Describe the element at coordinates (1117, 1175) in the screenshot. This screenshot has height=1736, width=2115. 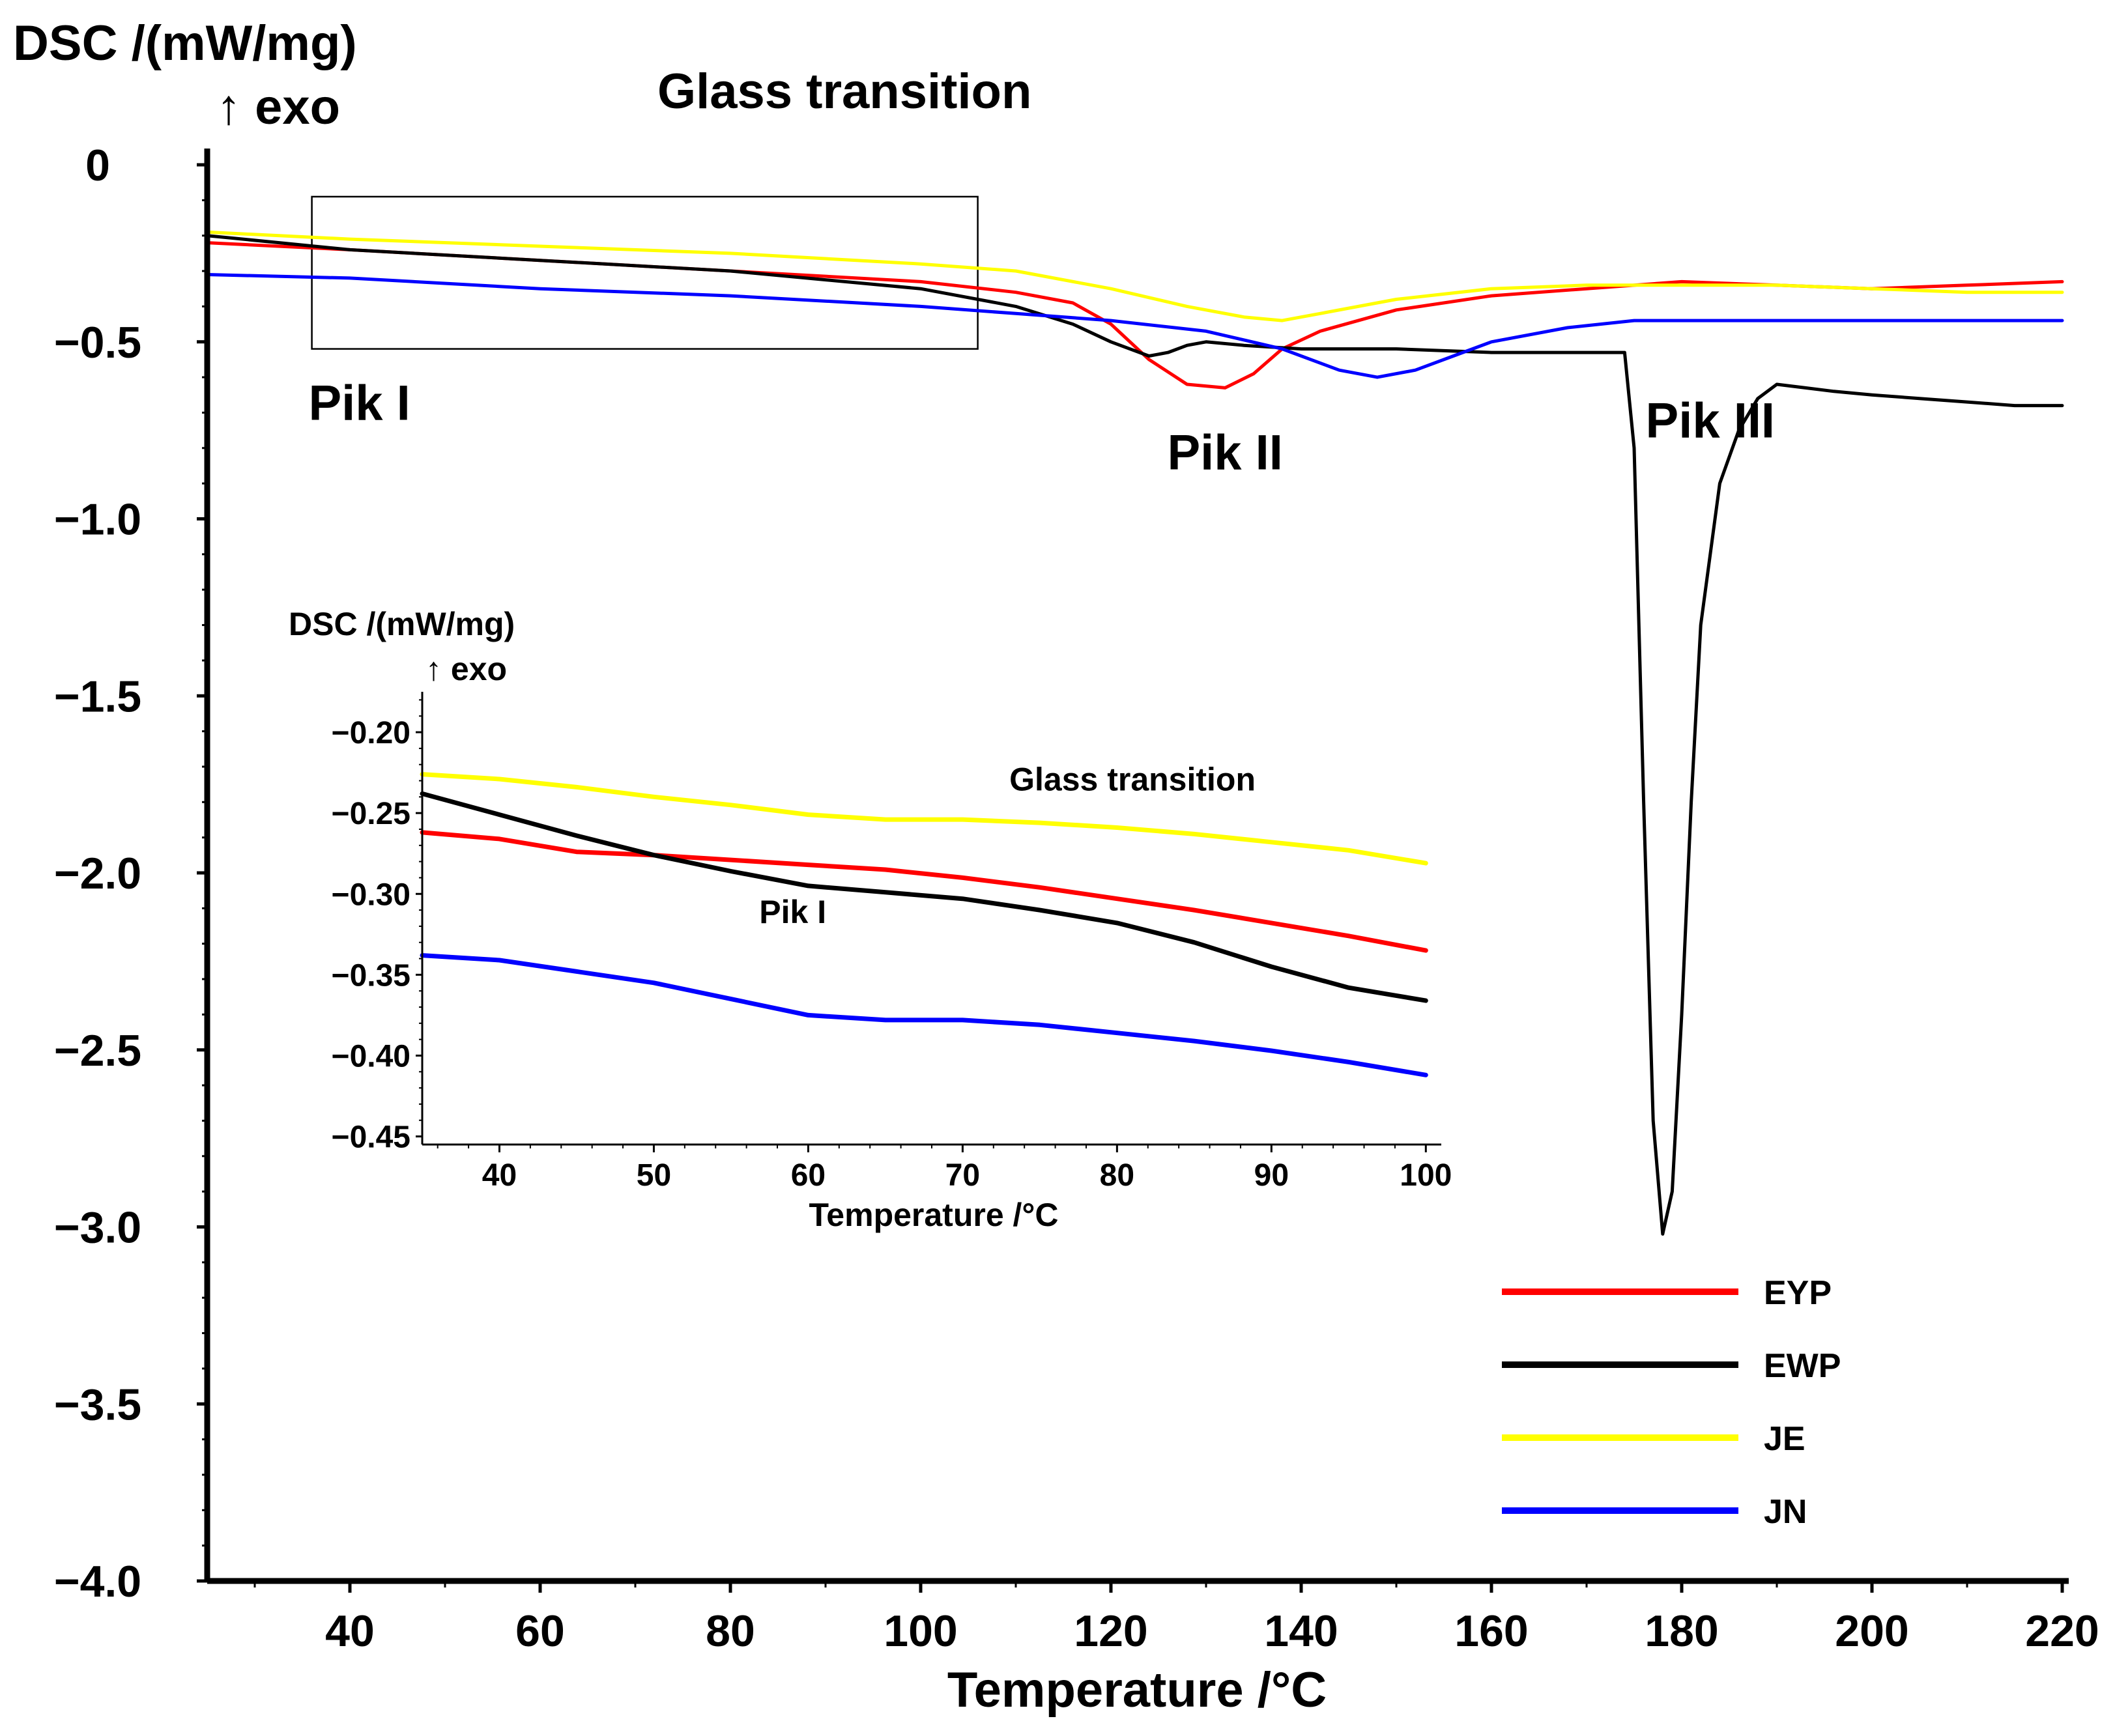
I see `inset-xtick-label: 80` at that location.